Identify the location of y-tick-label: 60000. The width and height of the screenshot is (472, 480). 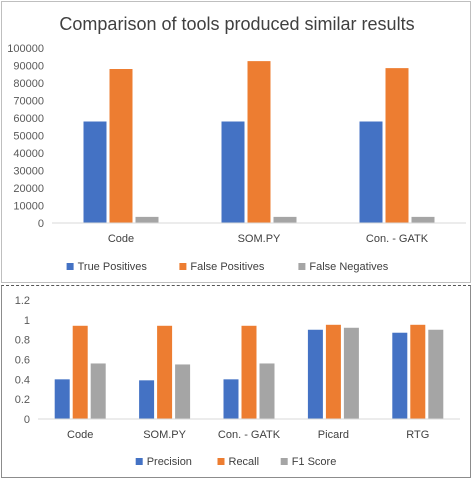
(28, 119).